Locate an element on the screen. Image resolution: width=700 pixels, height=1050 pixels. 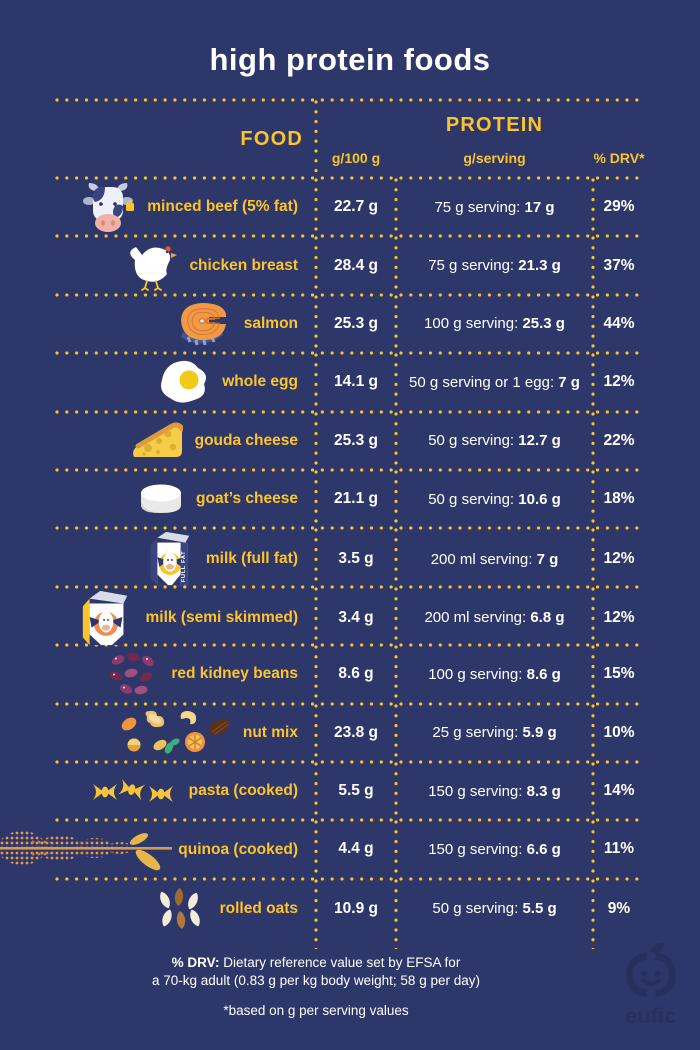
food-cell: rolled oats is located at coordinates (185, 909).